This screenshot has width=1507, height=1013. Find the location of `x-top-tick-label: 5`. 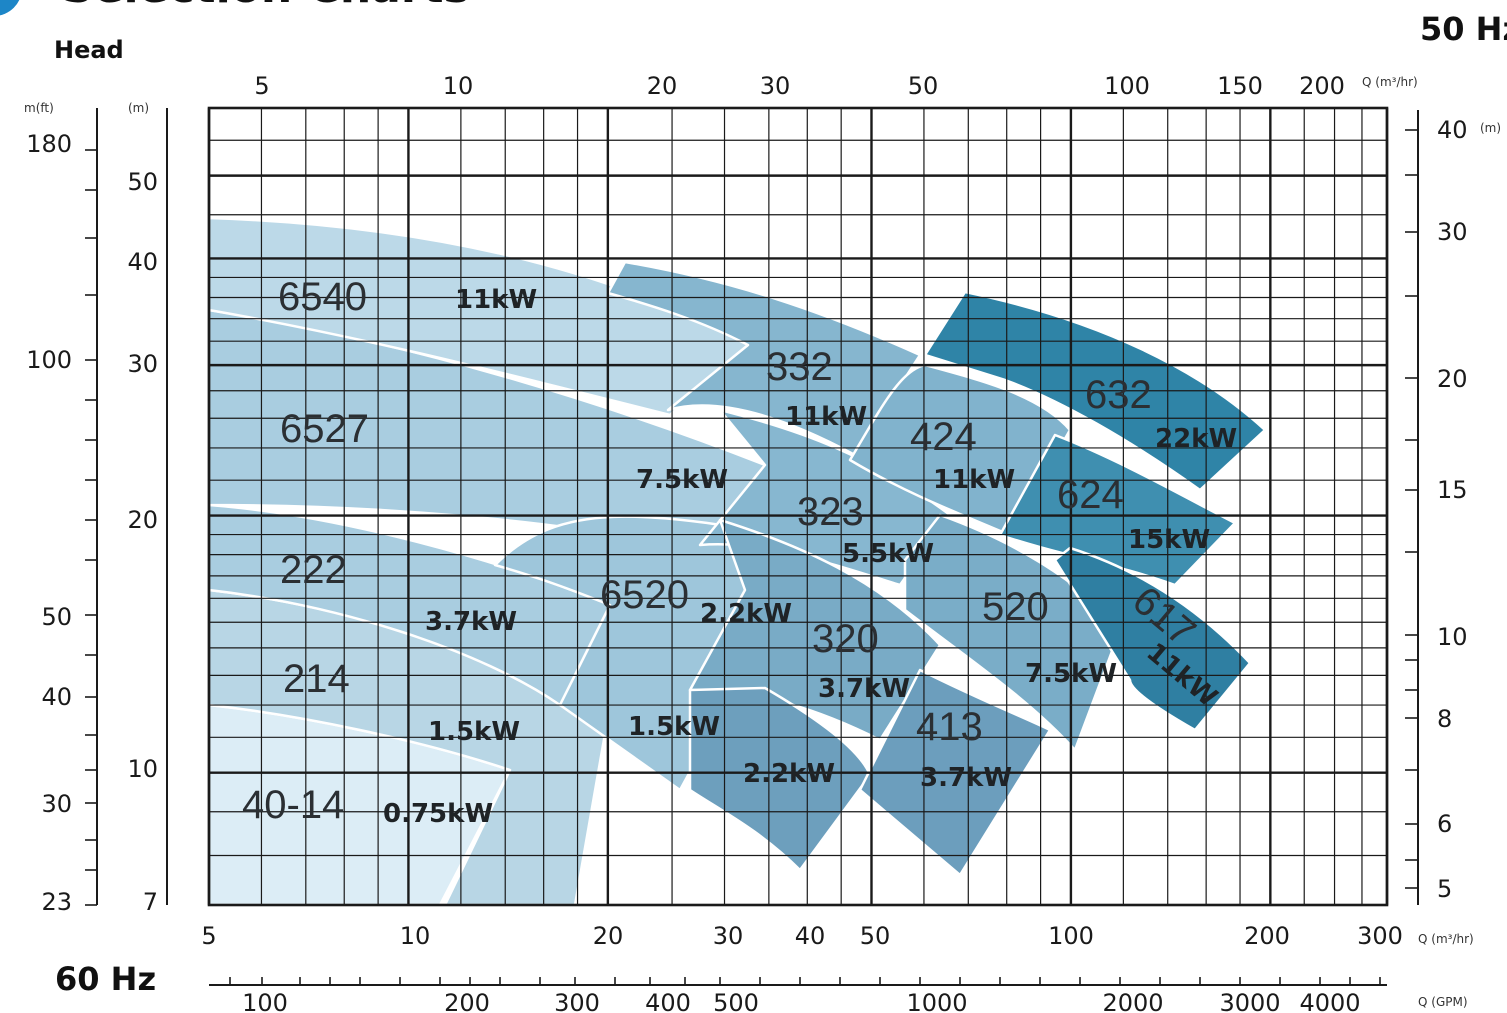

x-top-tick-label: 5 is located at coordinates (261, 86).